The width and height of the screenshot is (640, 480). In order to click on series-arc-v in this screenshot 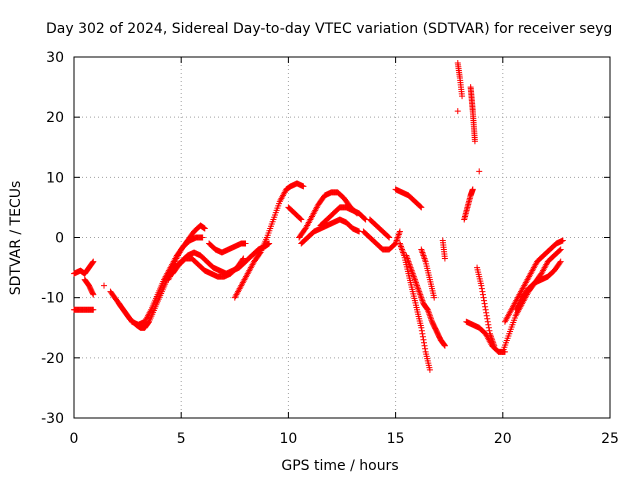, I will do `click(460, 80)`.